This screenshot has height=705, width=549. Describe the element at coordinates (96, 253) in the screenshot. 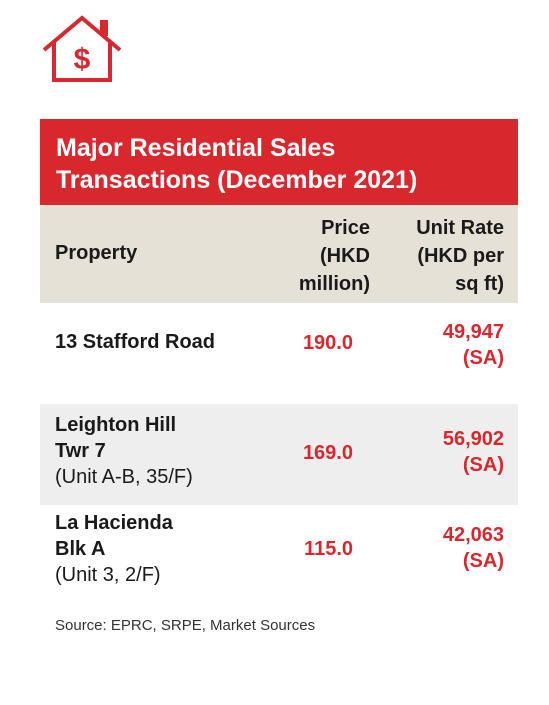

I see `header-property: Property` at that location.